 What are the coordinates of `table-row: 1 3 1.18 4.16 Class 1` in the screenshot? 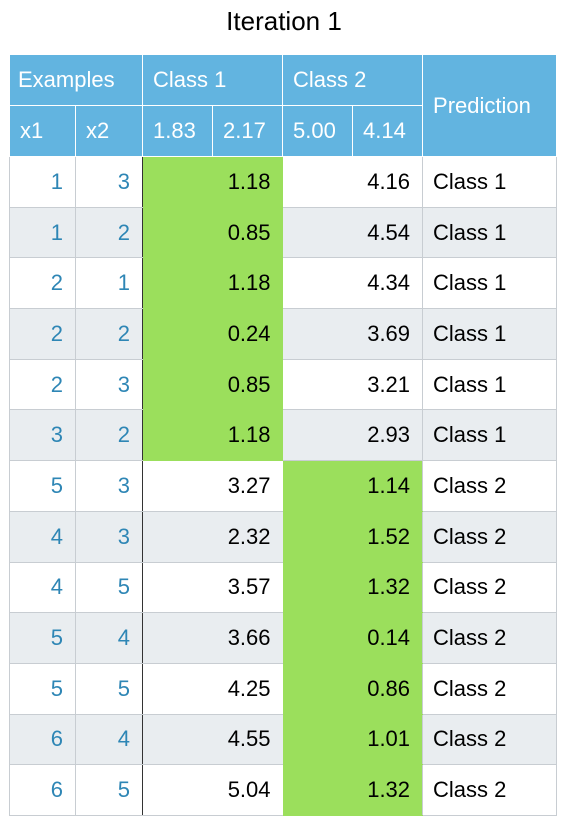 It's located at (283, 182).